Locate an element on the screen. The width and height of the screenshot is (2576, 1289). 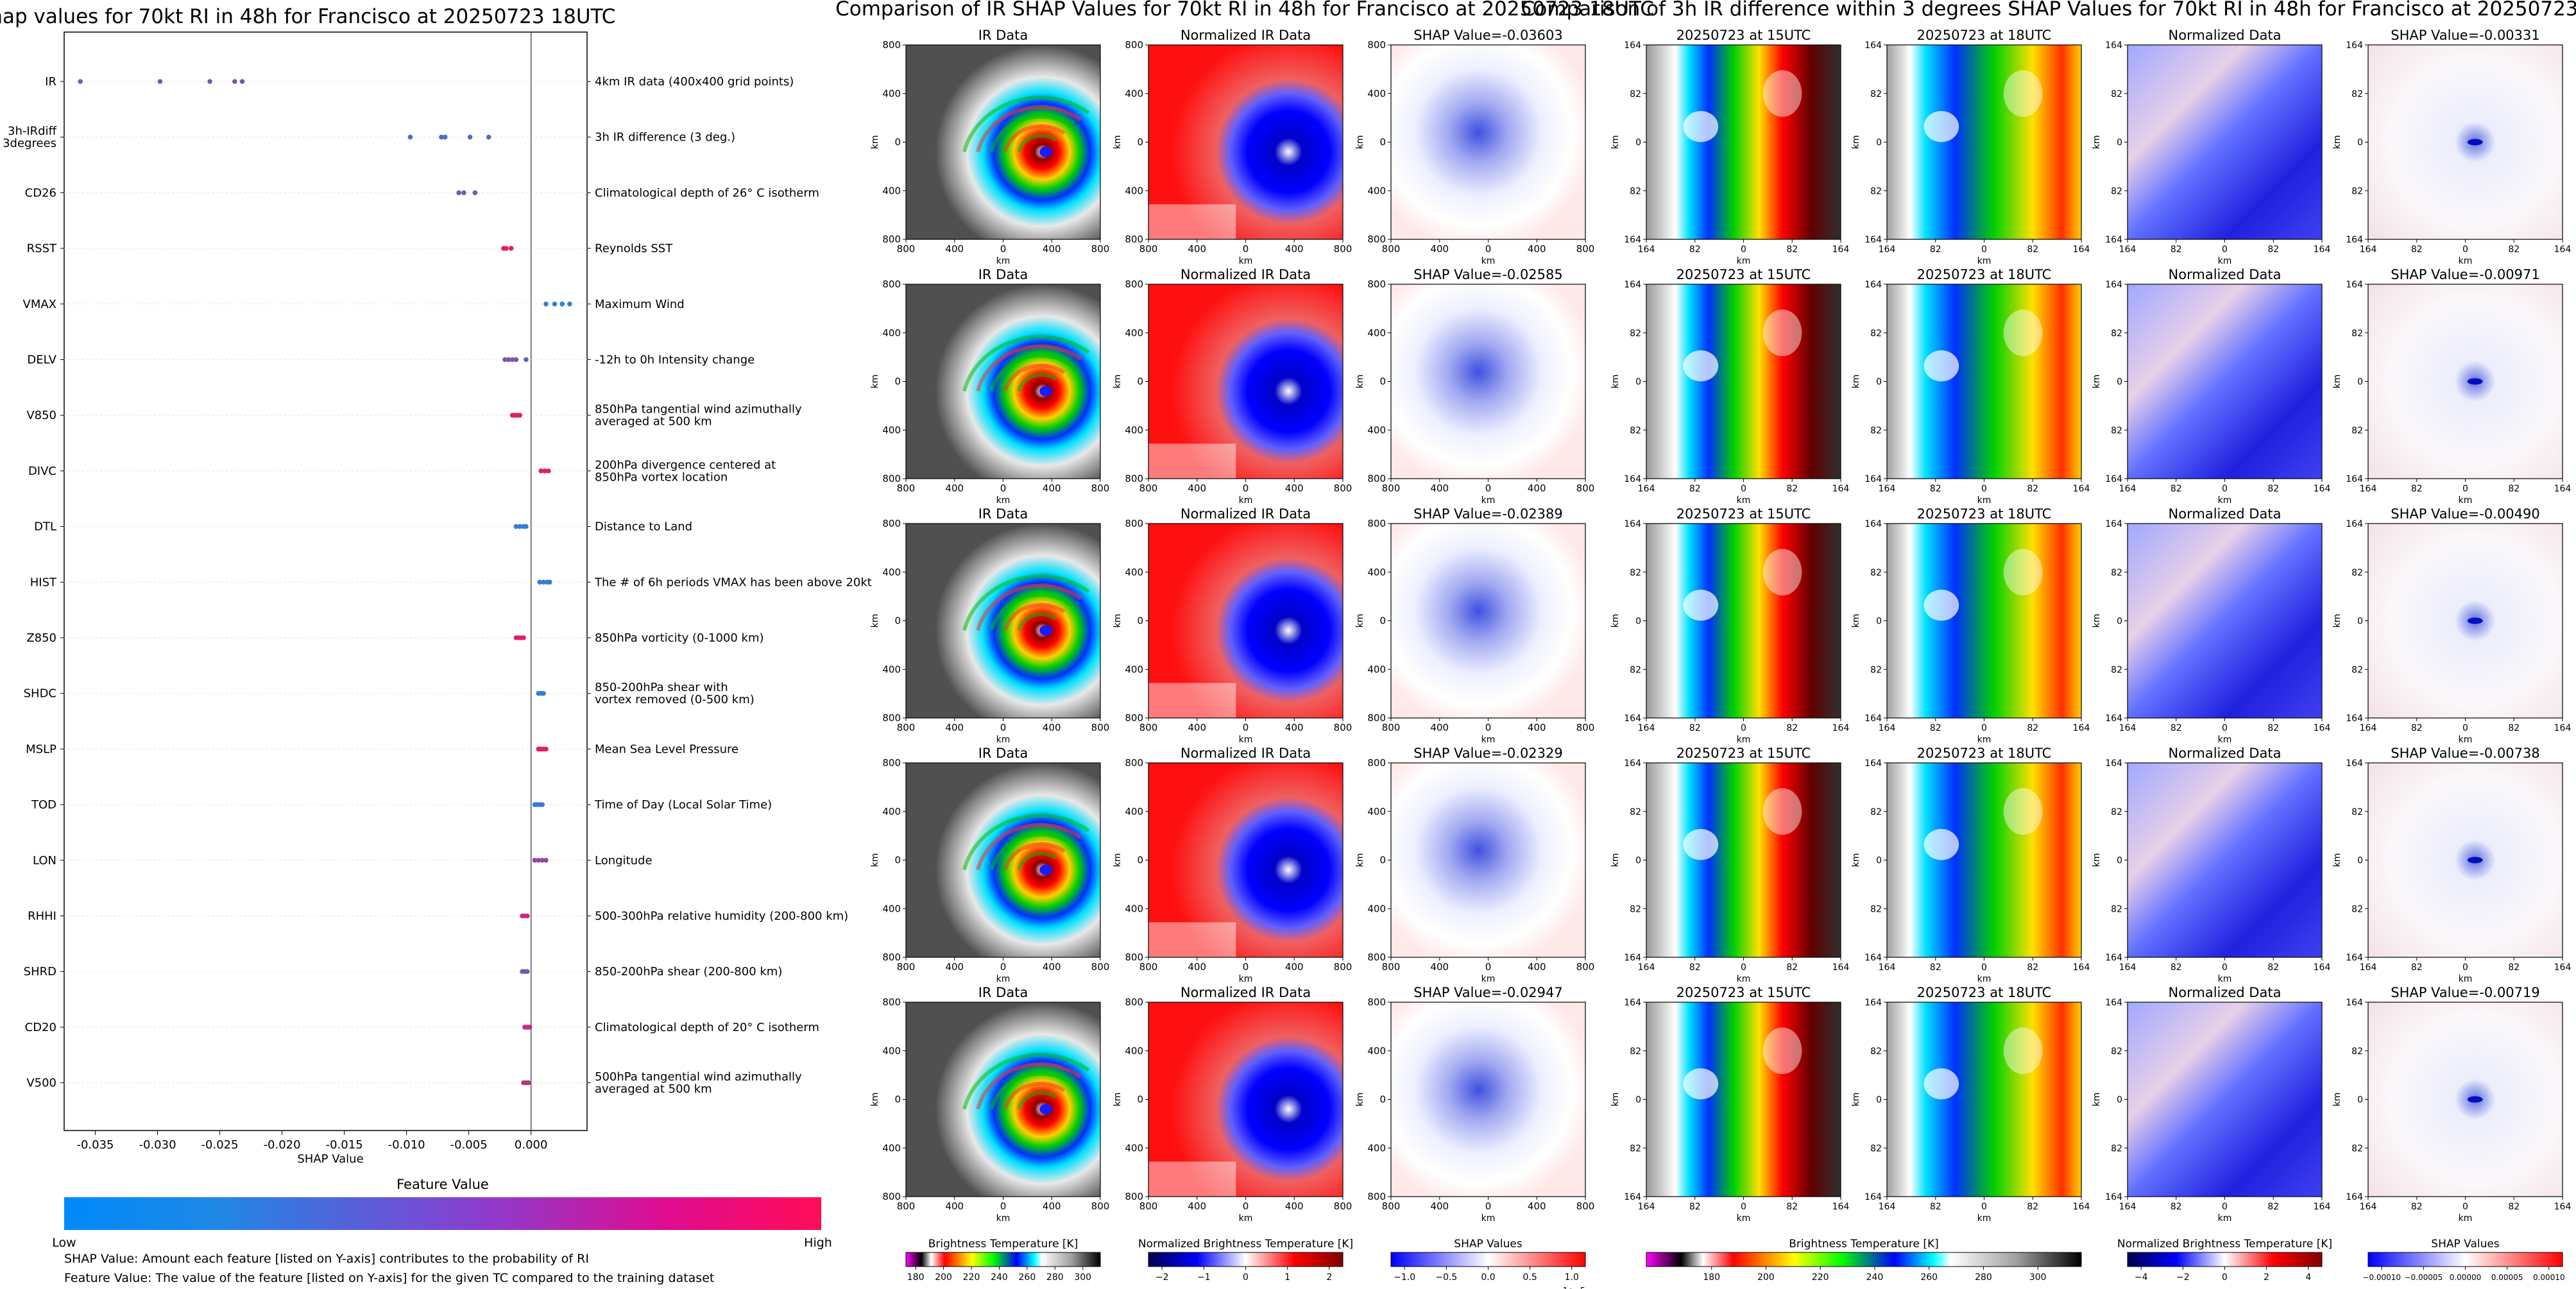
feature-value-colorbar is located at coordinates (442, 1213).